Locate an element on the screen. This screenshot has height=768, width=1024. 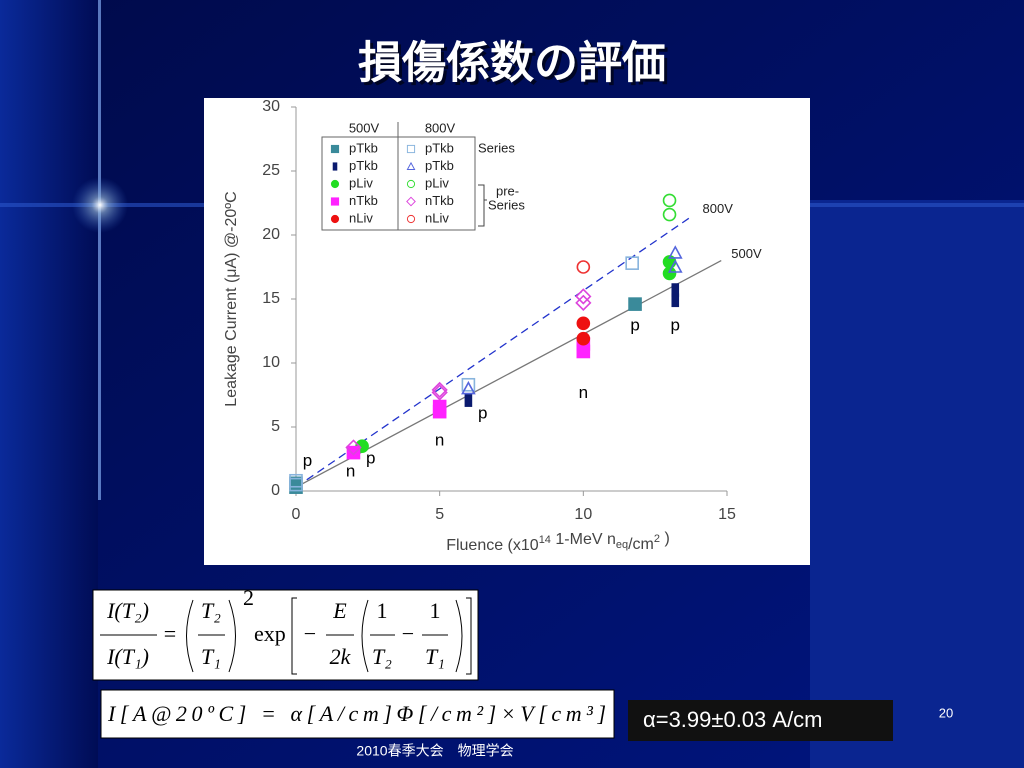
formula-text: 2 is located at coordinates (248, 597).